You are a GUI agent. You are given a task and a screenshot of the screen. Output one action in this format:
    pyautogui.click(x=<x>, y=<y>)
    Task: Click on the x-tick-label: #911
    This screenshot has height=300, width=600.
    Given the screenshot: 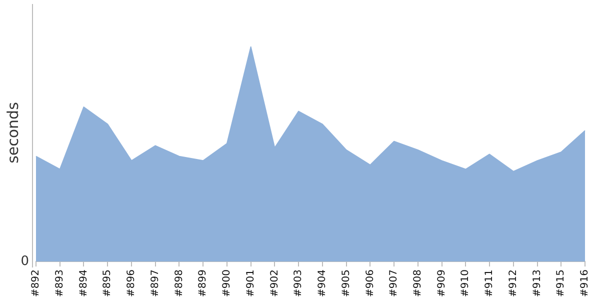 What is the action you would take?
    pyautogui.click(x=490, y=284)
    